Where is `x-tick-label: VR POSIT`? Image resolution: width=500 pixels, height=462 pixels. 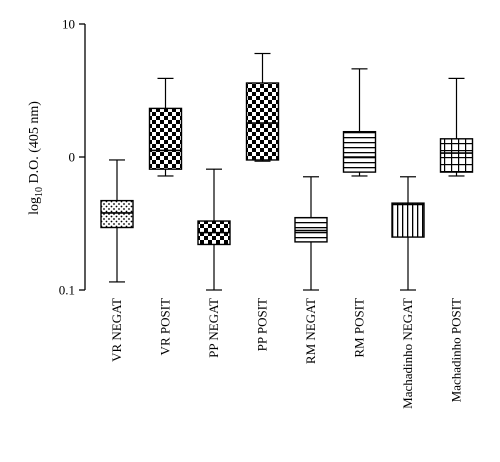 x-tick-label: VR POSIT is located at coordinates (165, 326).